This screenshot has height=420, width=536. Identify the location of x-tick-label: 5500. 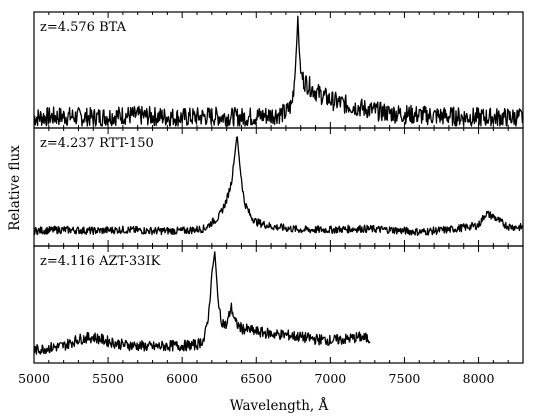
(108, 378).